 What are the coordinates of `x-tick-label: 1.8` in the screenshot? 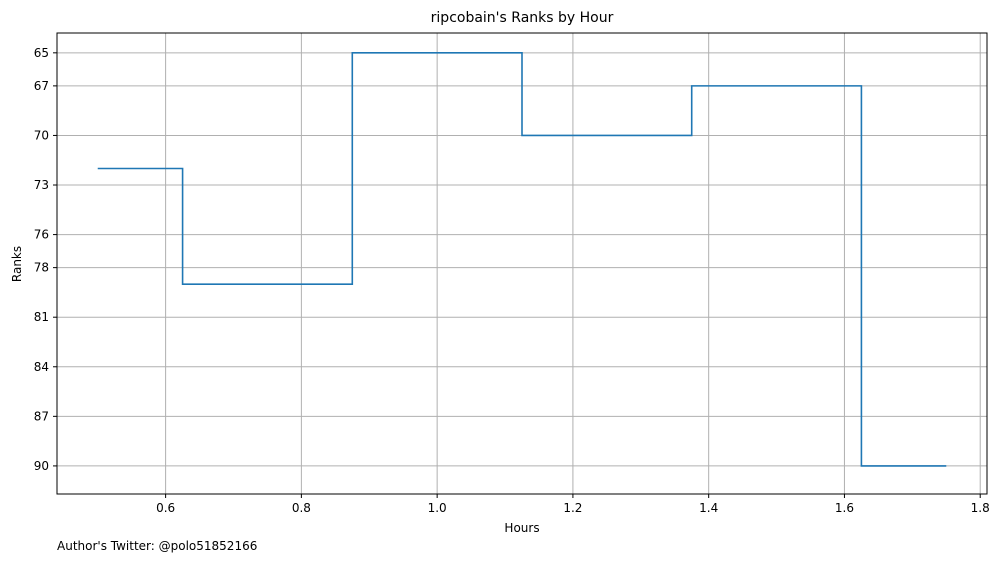 It's located at (980, 508).